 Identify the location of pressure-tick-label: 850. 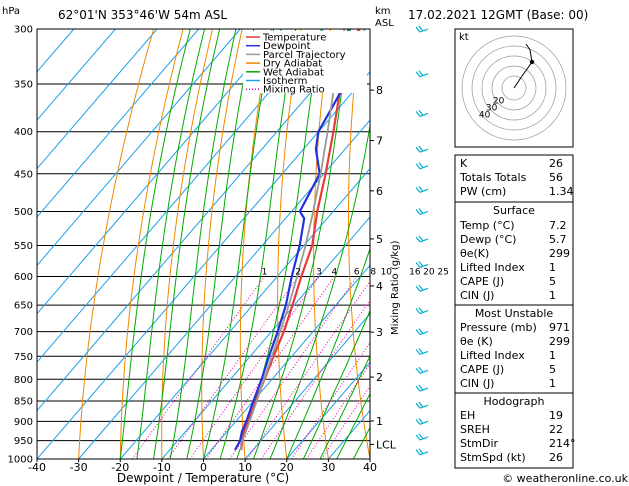
(23, 401).